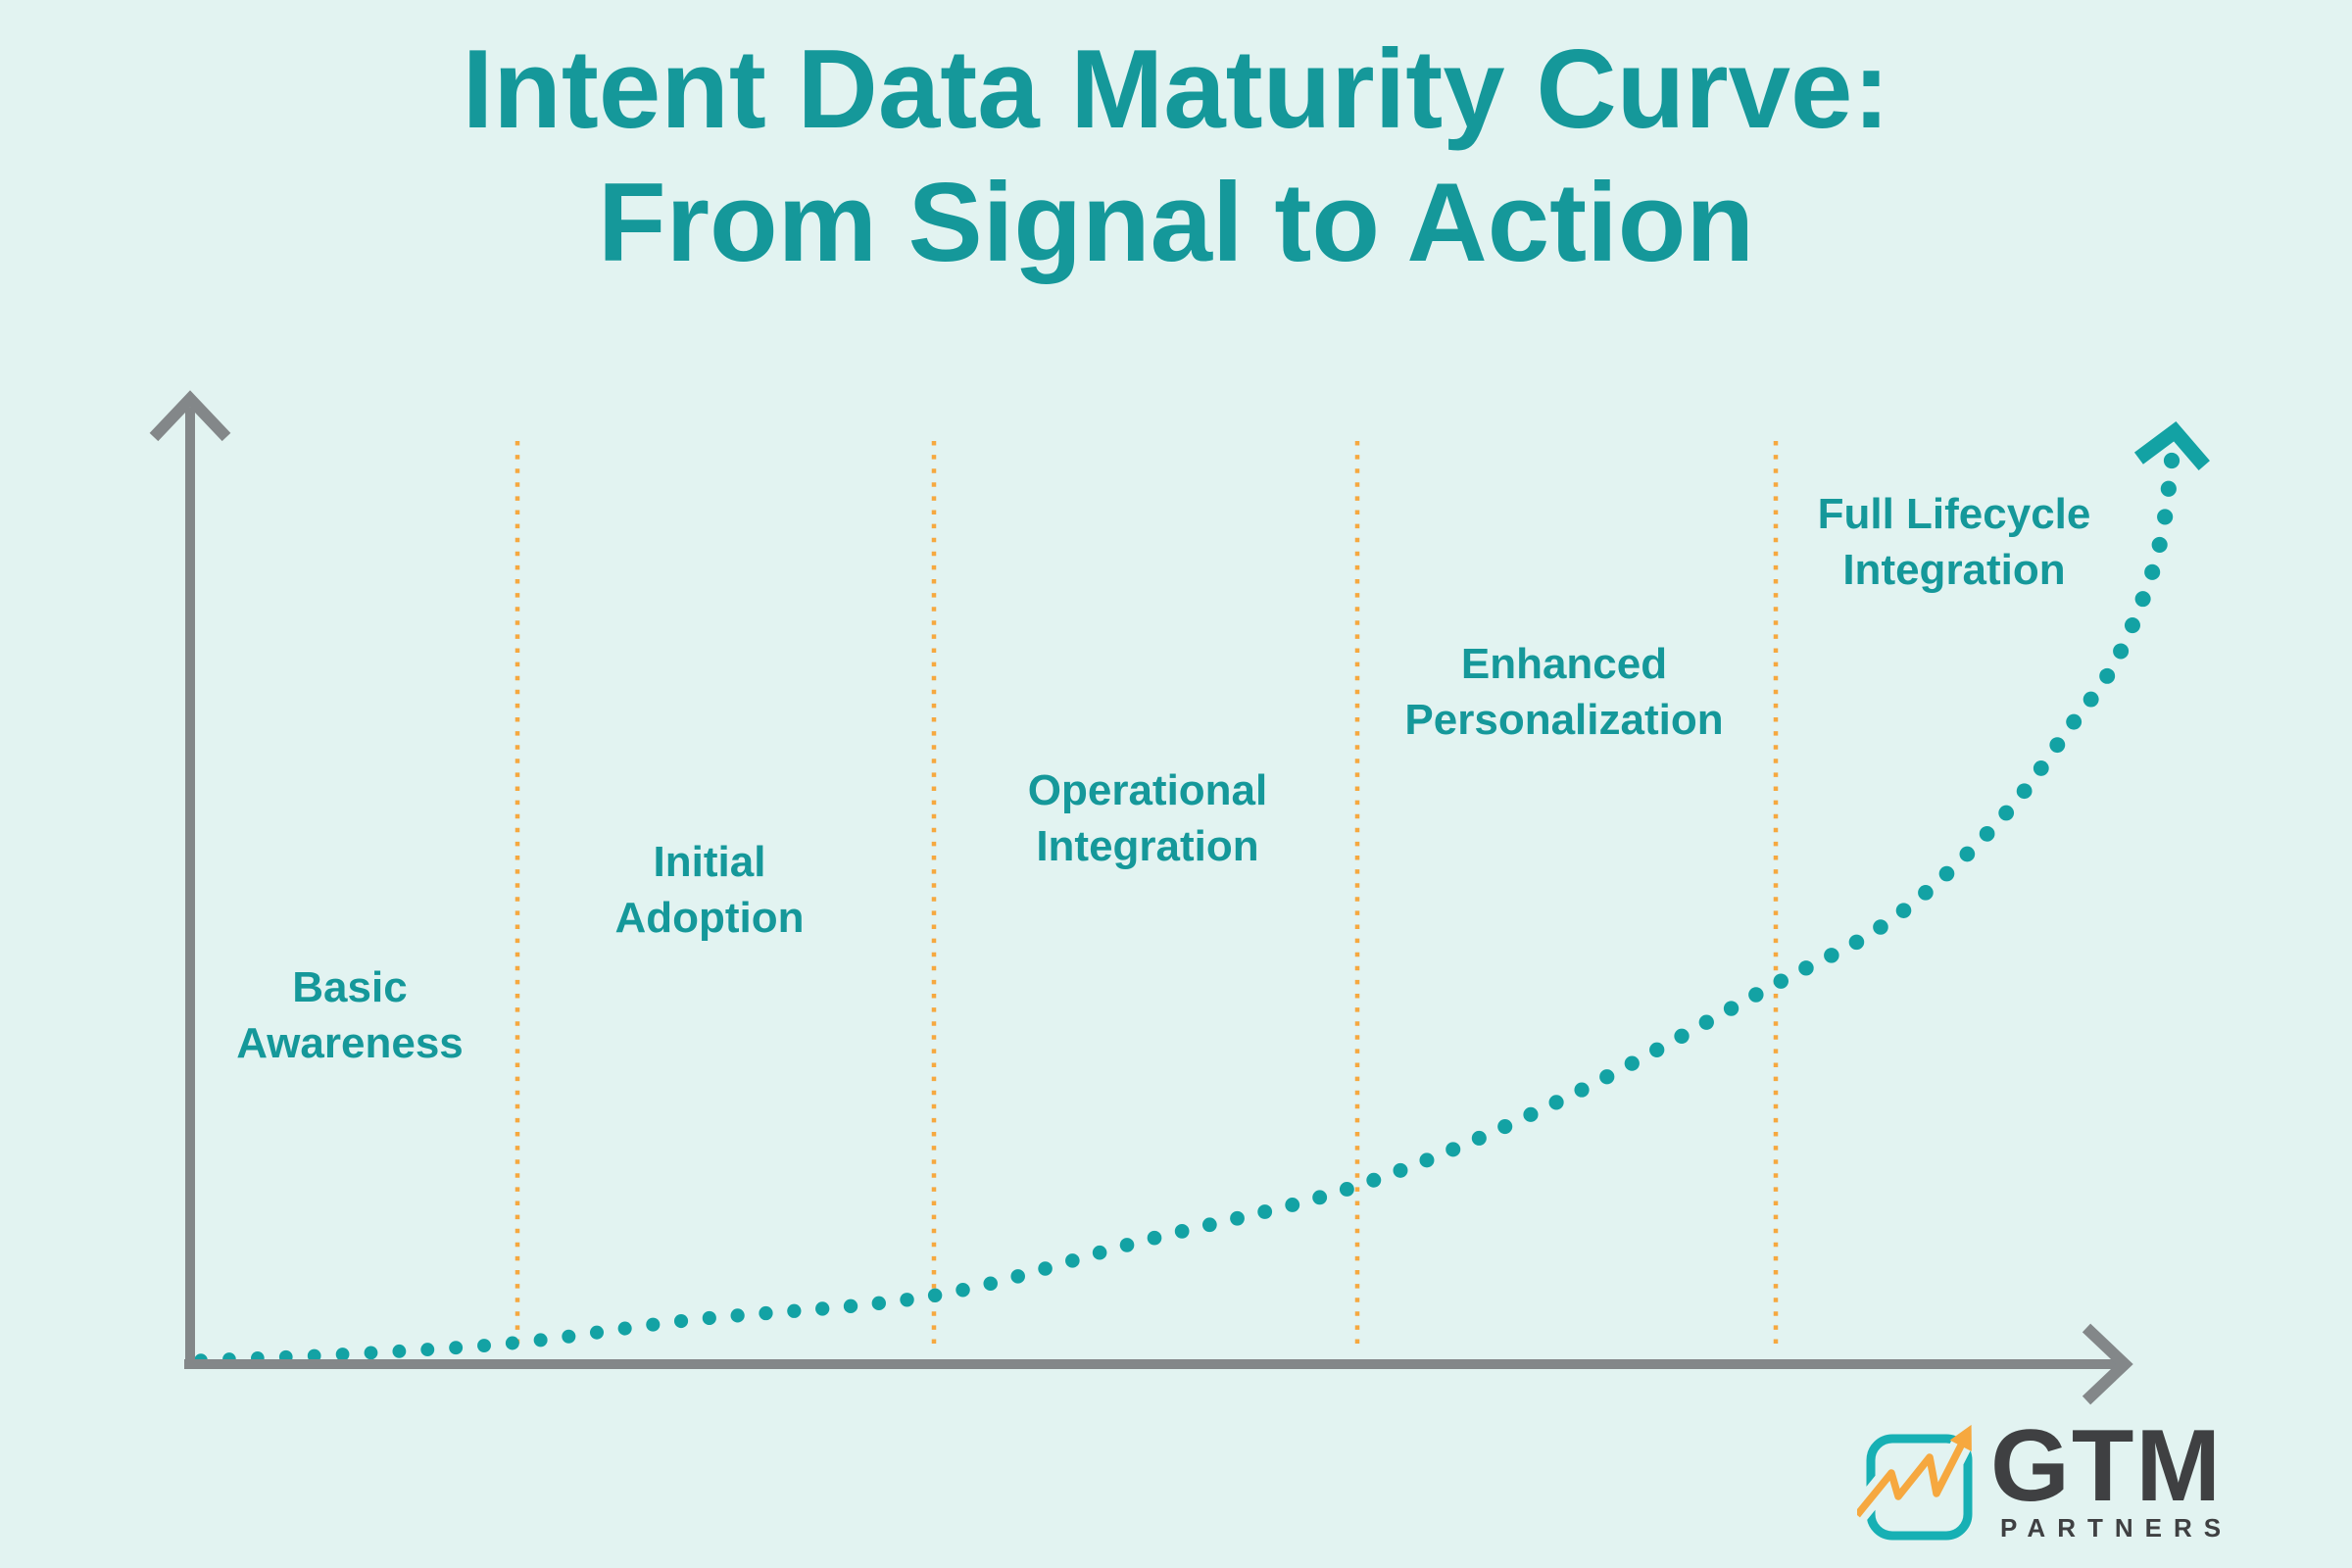  What do you see at coordinates (2116, 1528) in the screenshot?
I see `gtm-logo-subtext: PARTNERS` at bounding box center [2116, 1528].